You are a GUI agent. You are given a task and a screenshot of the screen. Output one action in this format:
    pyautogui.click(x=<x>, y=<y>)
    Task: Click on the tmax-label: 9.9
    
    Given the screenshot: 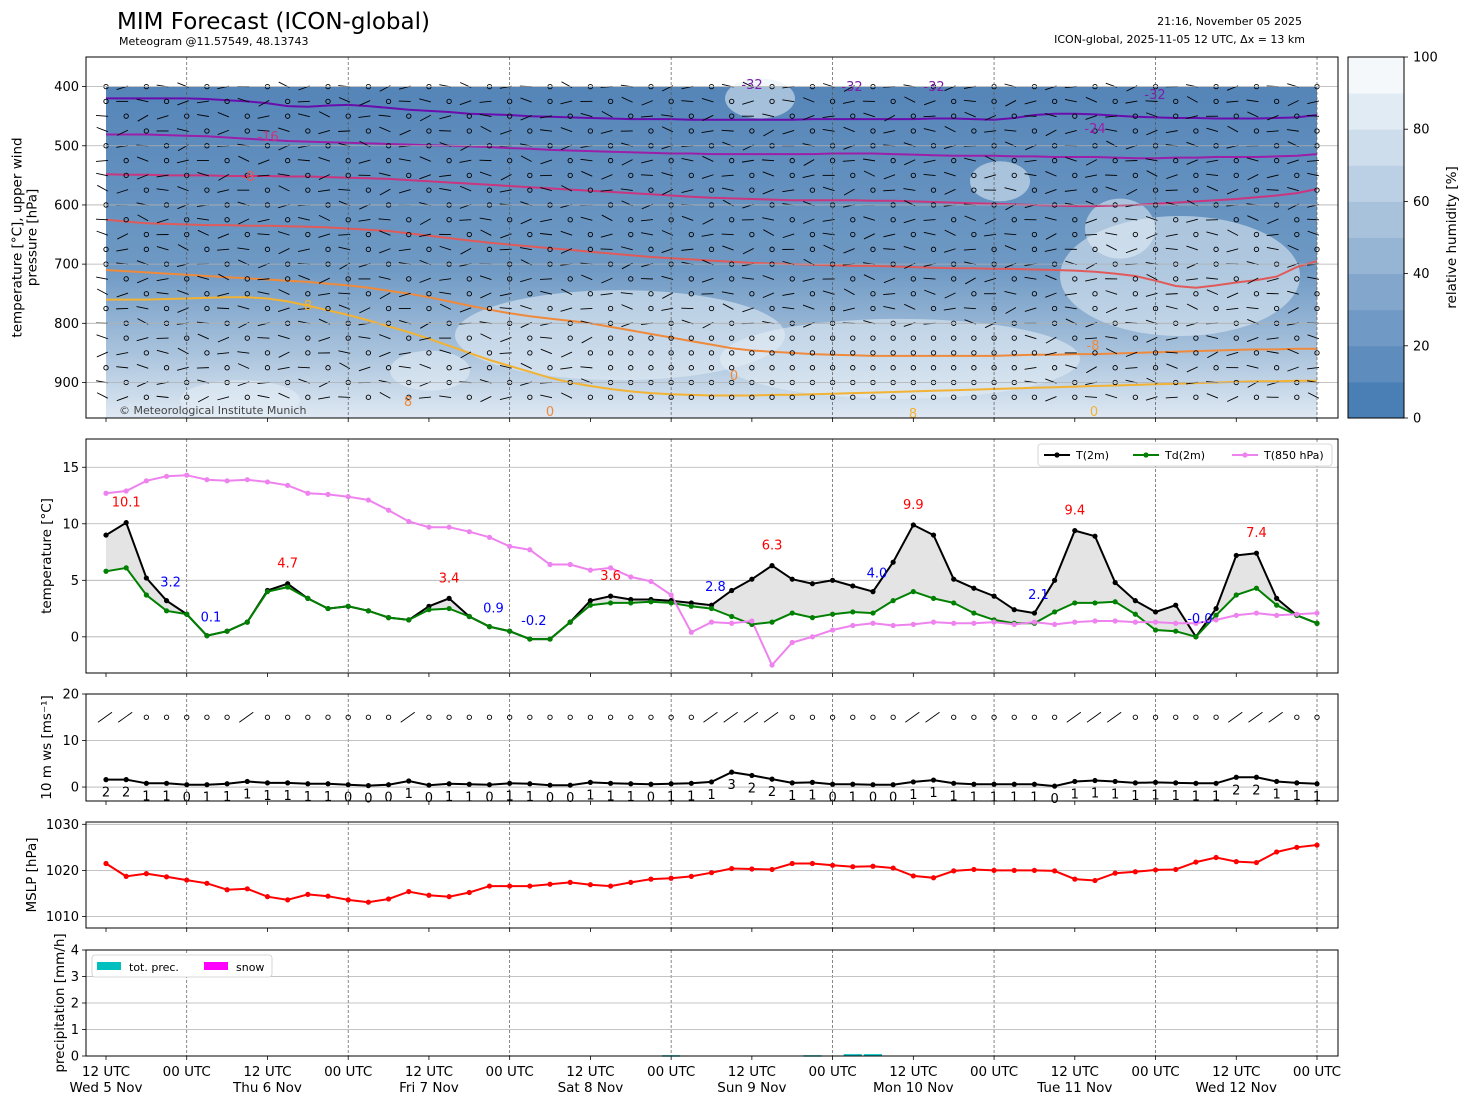 What is the action you would take?
    pyautogui.click(x=913, y=505)
    